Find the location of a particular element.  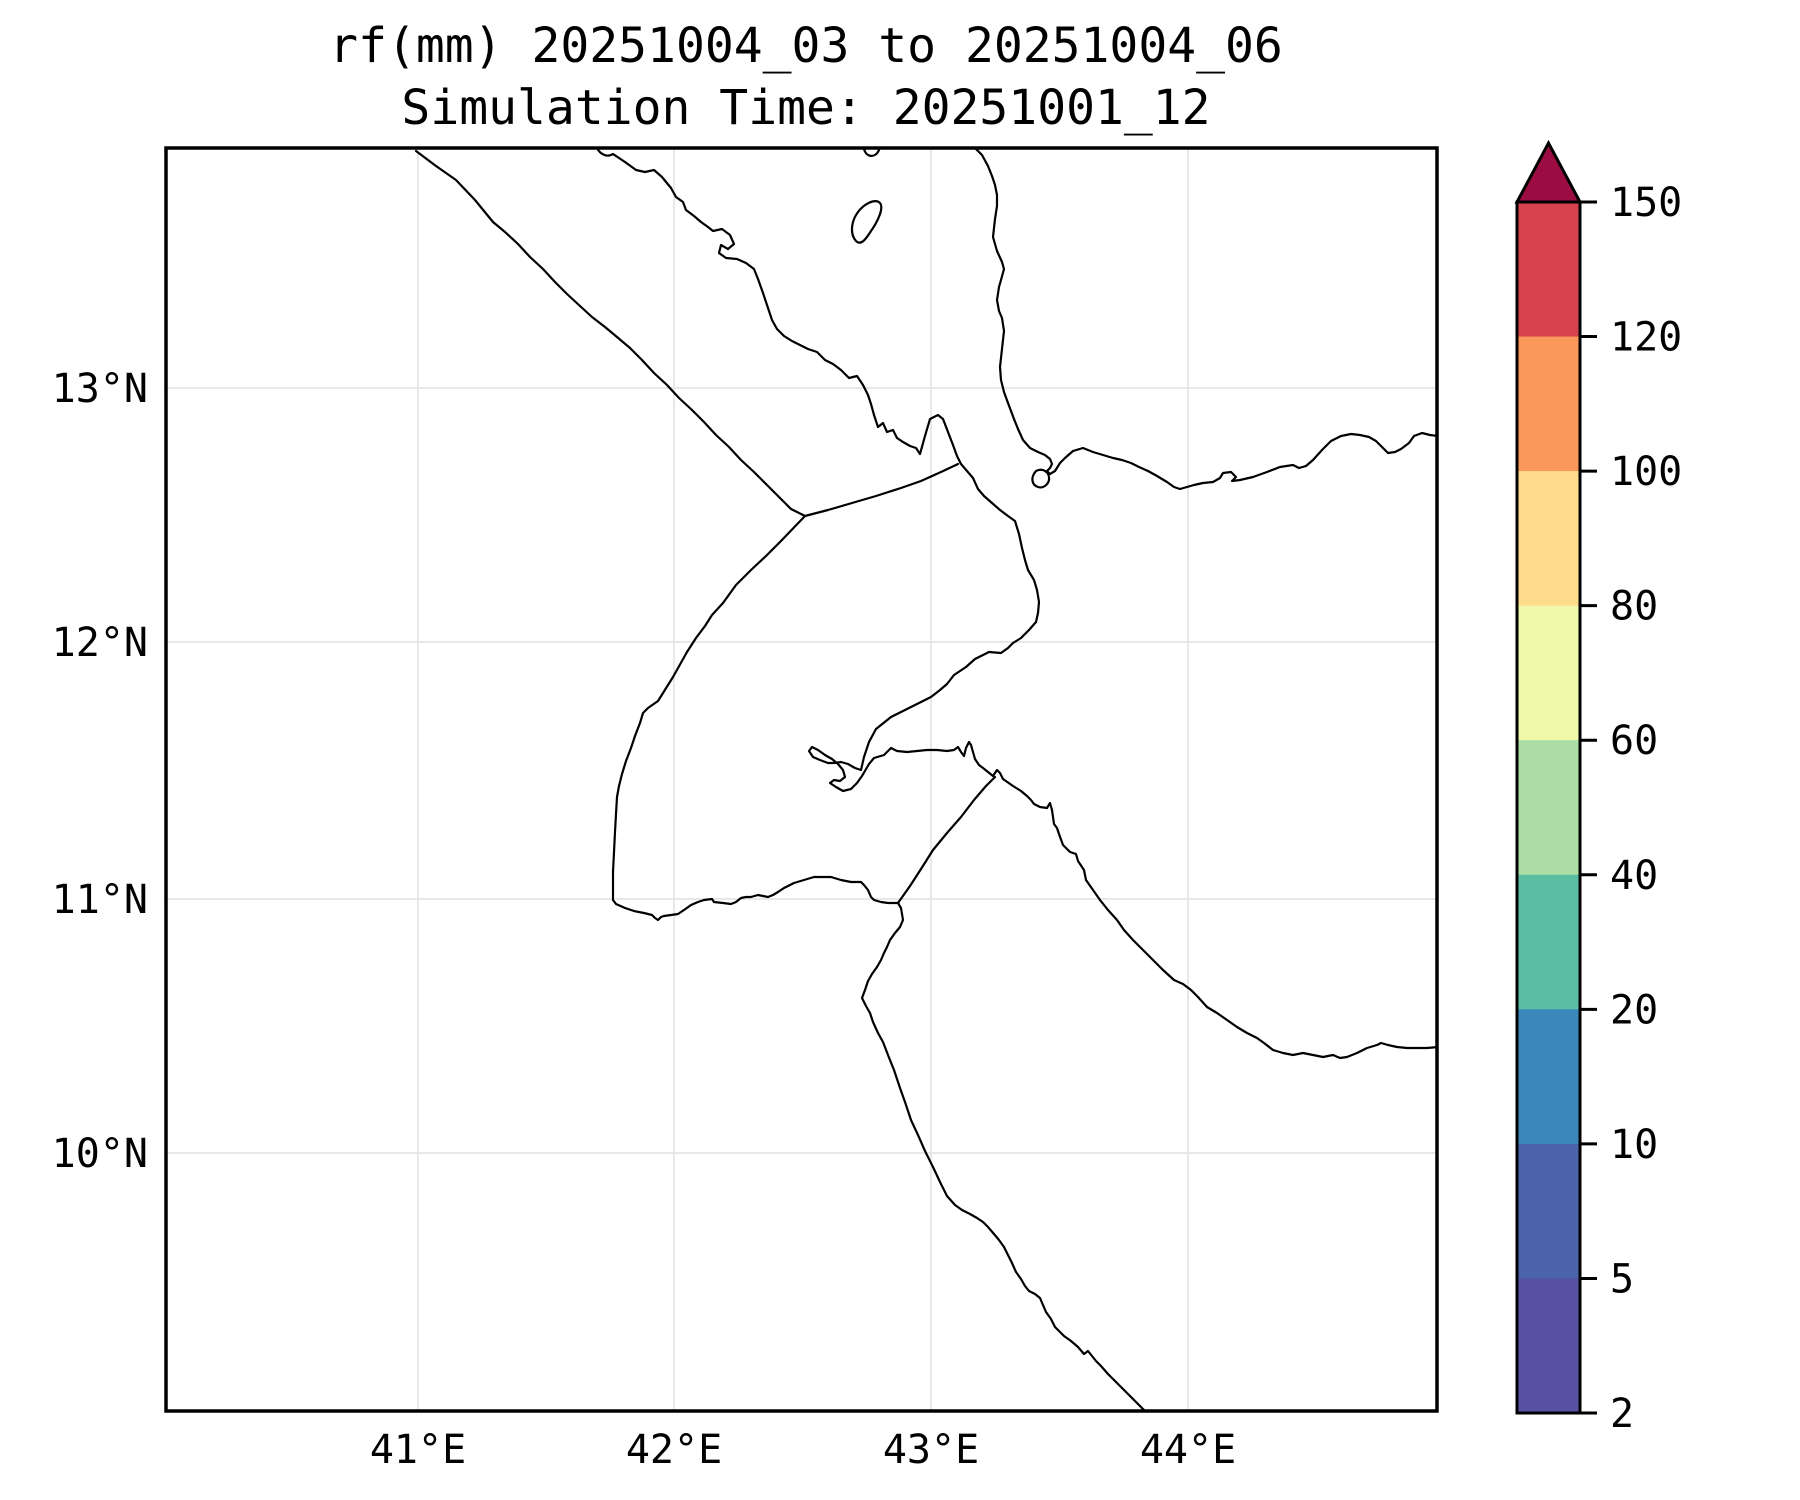

colorbar-tick-label: 120 is located at coordinates (1646, 338).